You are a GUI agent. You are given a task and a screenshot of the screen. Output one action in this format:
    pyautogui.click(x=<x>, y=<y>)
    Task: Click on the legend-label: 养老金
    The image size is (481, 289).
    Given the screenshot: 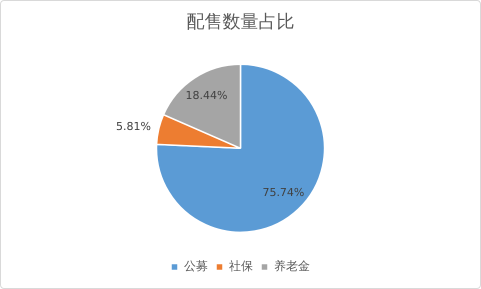 What is the action you would take?
    pyautogui.click(x=292, y=266)
    